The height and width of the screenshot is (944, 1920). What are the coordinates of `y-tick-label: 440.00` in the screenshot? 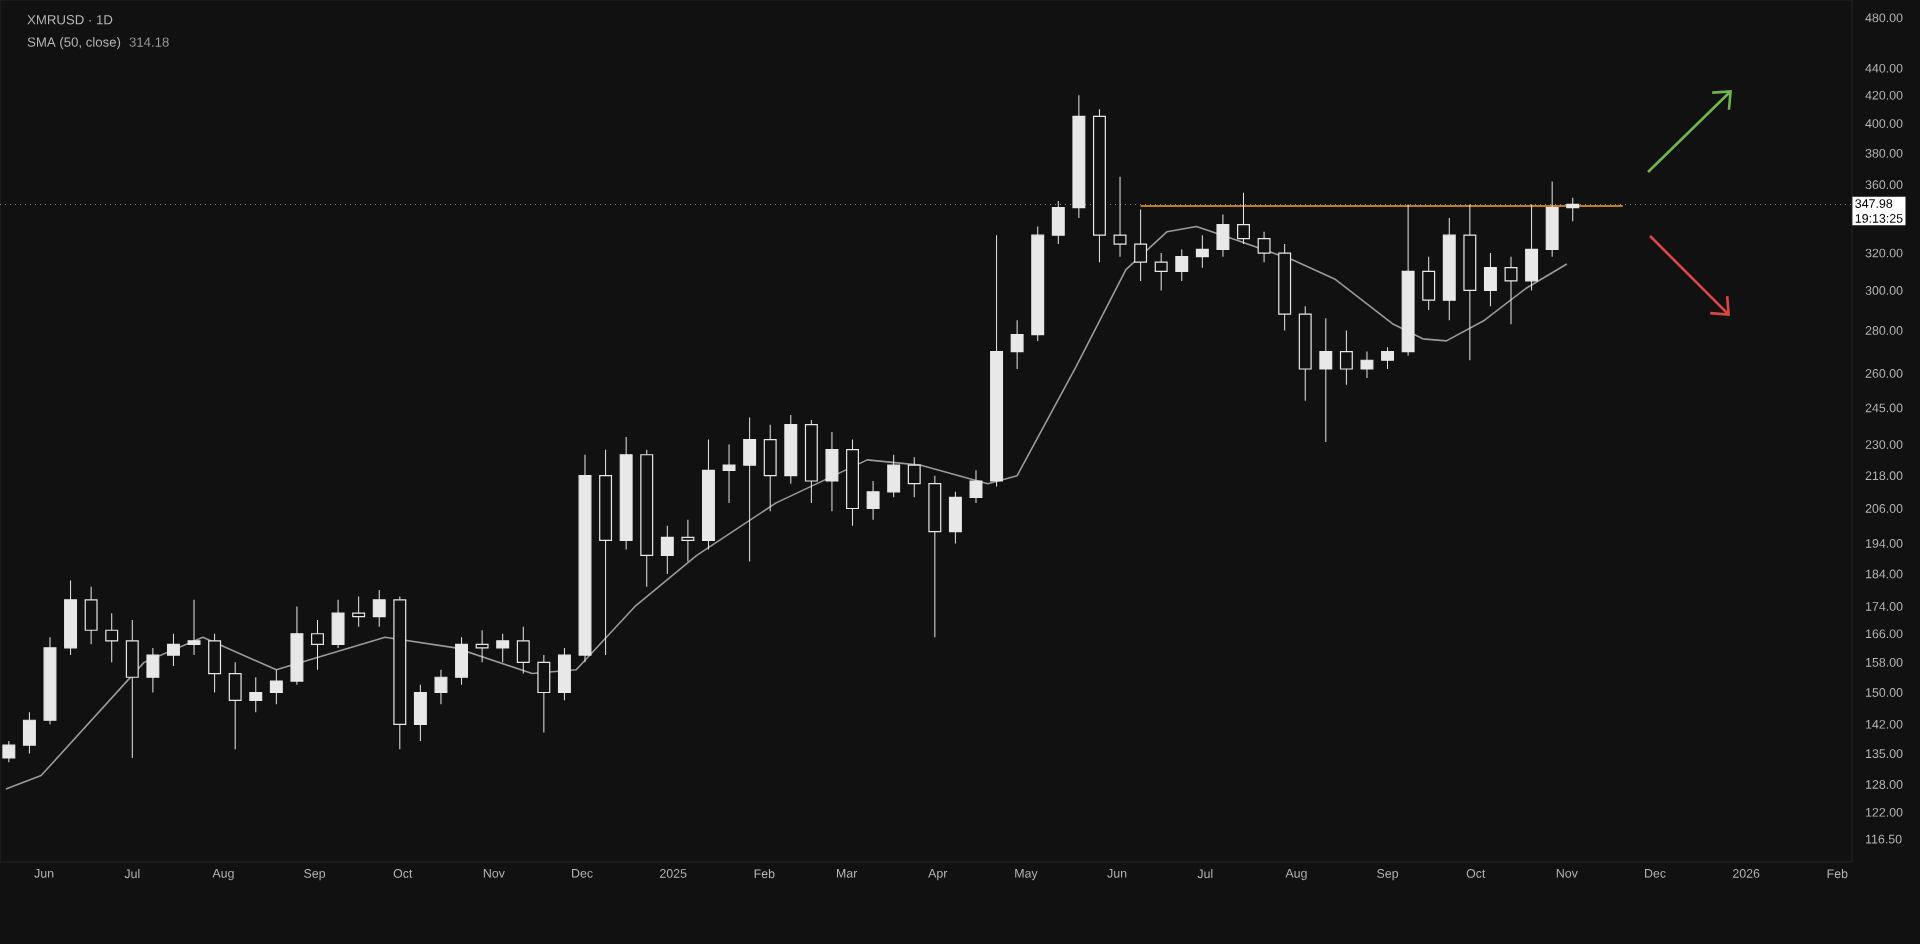 It's located at (1884, 68).